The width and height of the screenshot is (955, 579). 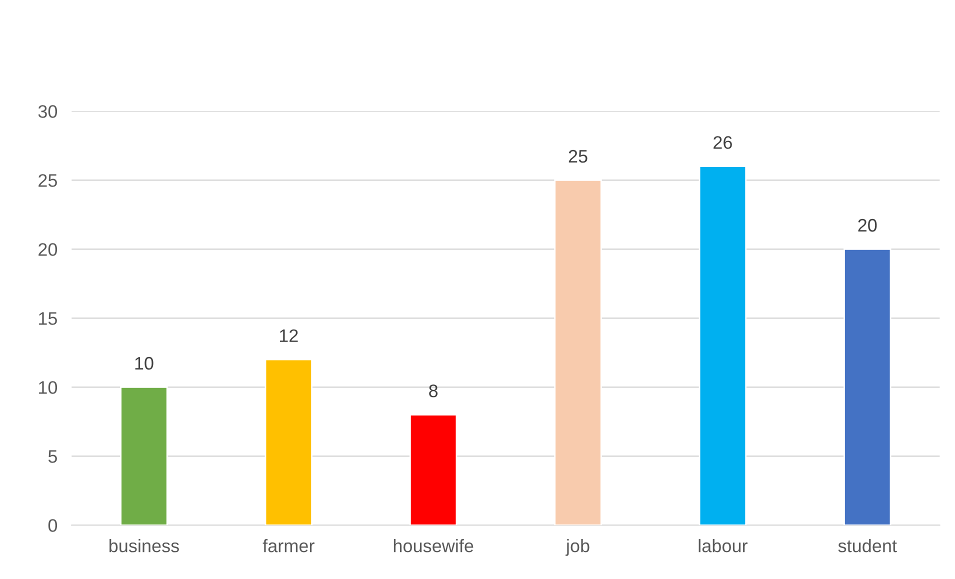 I want to click on x-tick-label: job, so click(x=578, y=547).